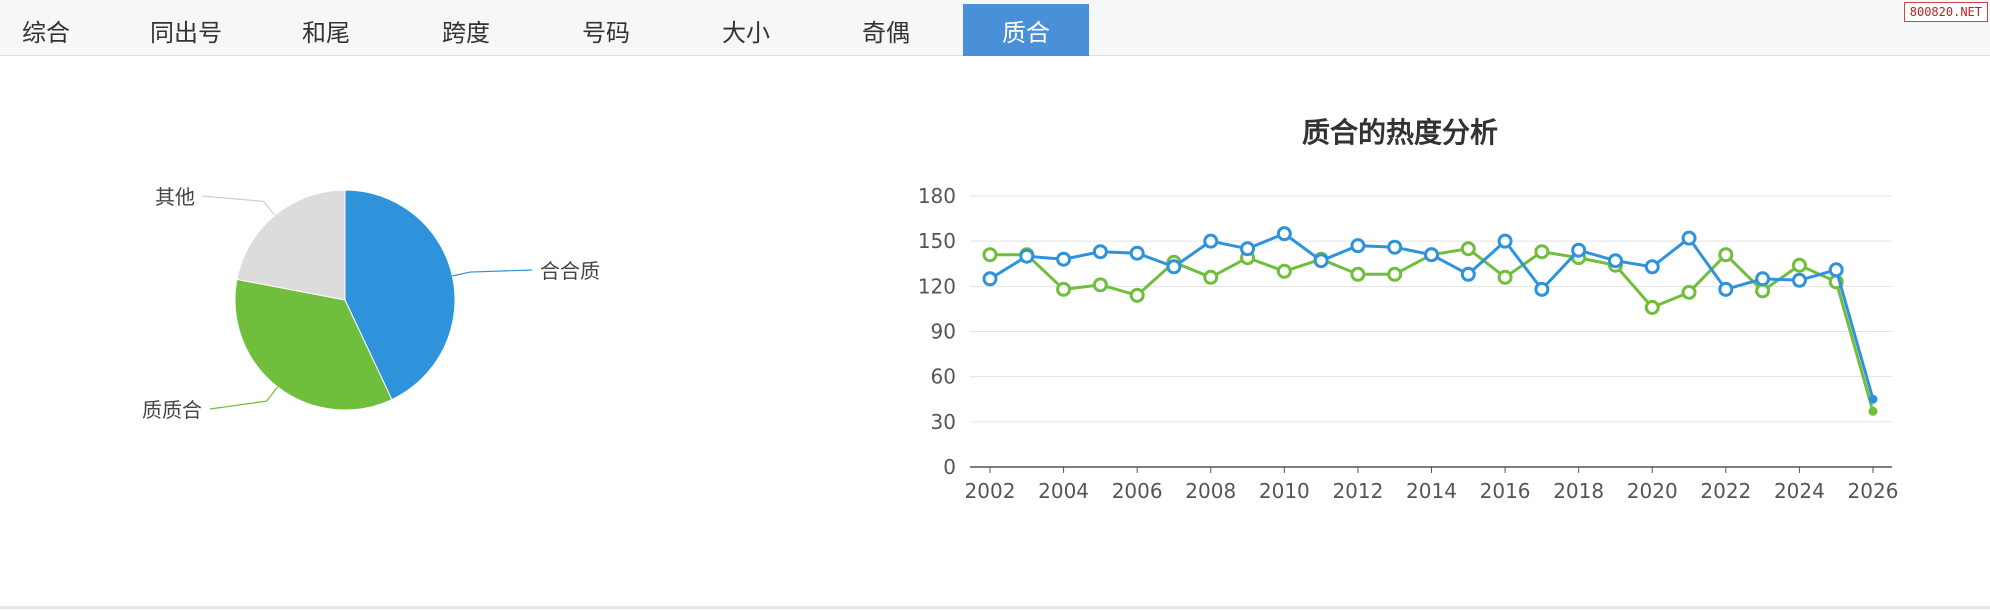  I want to click on tab-4: 跨度, so click(466, 32).